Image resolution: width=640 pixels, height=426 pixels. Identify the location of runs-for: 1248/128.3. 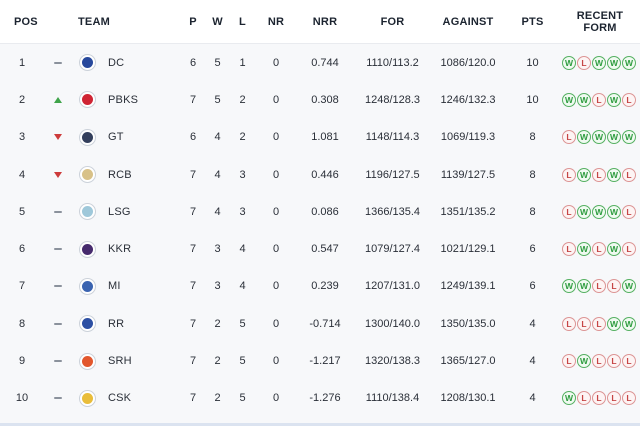
(392, 99).